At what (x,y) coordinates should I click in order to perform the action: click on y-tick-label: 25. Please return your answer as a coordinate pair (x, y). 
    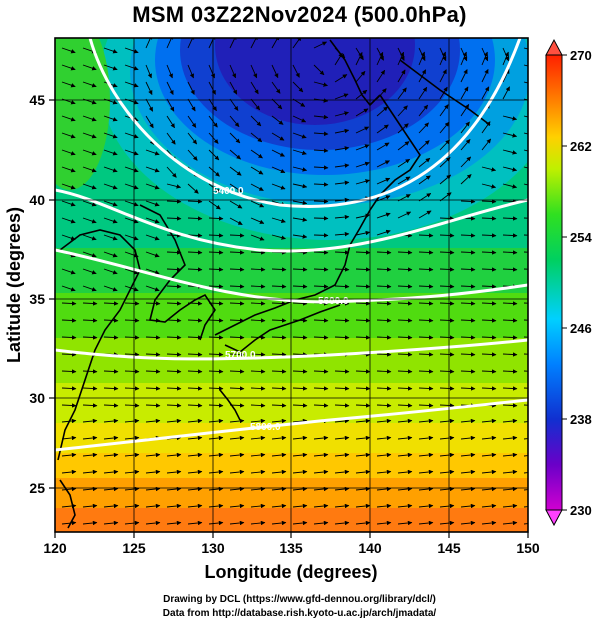
    Looking at the image, I should click on (37, 488).